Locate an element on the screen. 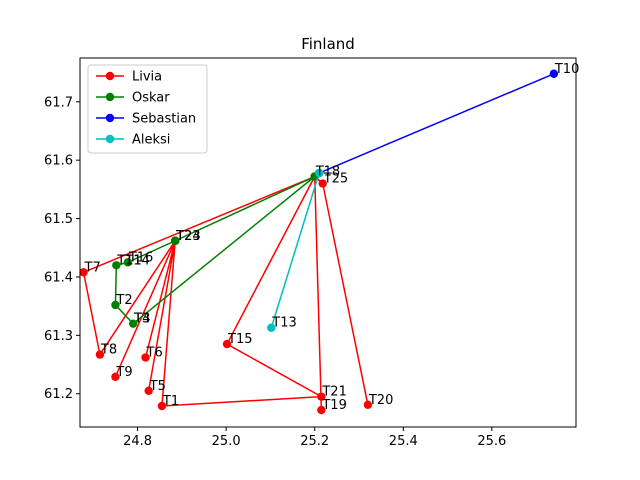 The image size is (640, 480). point-label-t3: T3 is located at coordinates (141, 319).